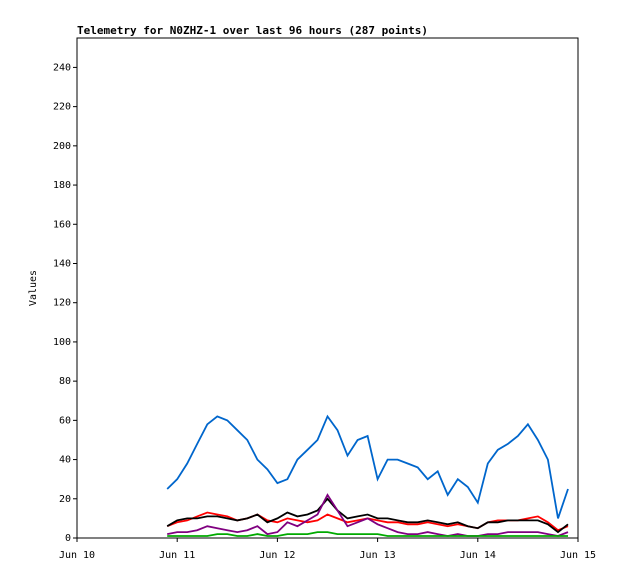 The height and width of the screenshot is (579, 618). I want to click on y-tick-label: 20, so click(65, 499).